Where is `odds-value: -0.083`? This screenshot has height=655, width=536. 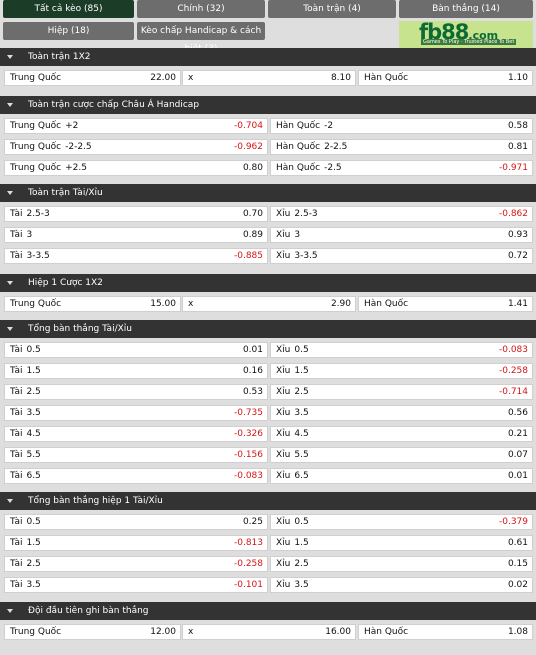 odds-value: -0.083 is located at coordinates (248, 476).